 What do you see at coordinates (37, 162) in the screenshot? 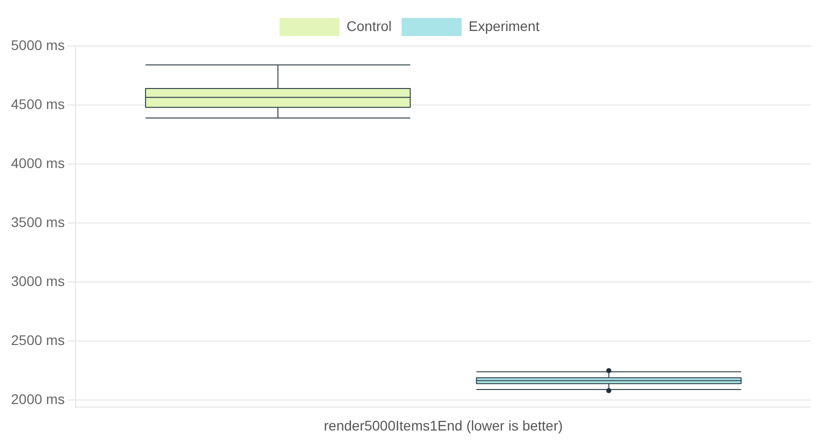
I see `y-tick-label: 4000 ms` at bounding box center [37, 162].